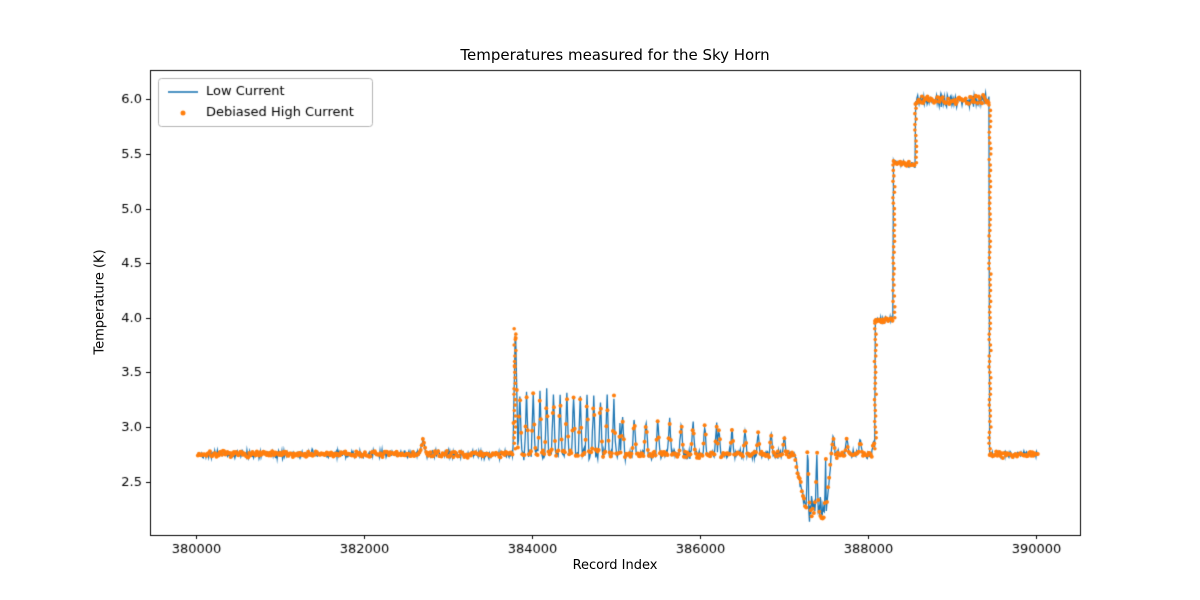 This screenshot has height=600, width=1200. I want to click on x-axis-label: Record Index, so click(615, 565).